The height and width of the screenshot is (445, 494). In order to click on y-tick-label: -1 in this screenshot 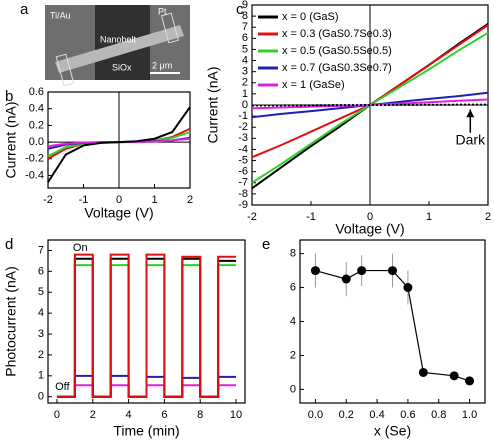, I will do `click(243, 116)`.